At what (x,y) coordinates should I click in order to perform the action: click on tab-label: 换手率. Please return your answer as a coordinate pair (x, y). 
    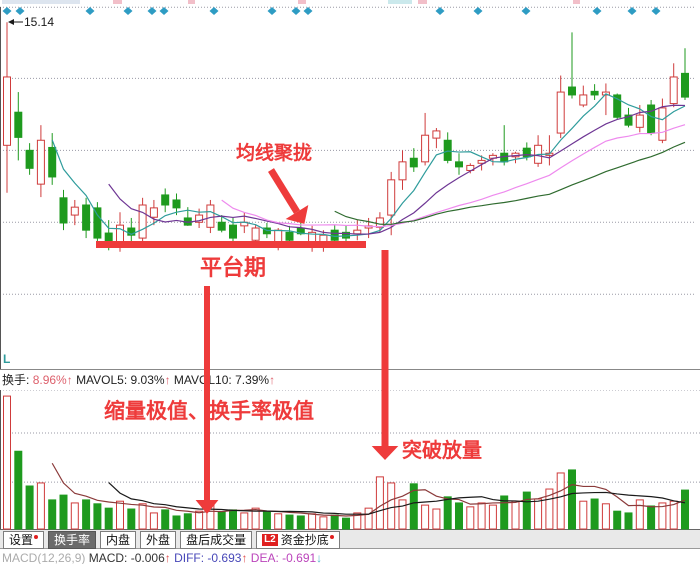
    Looking at the image, I should click on (72, 539).